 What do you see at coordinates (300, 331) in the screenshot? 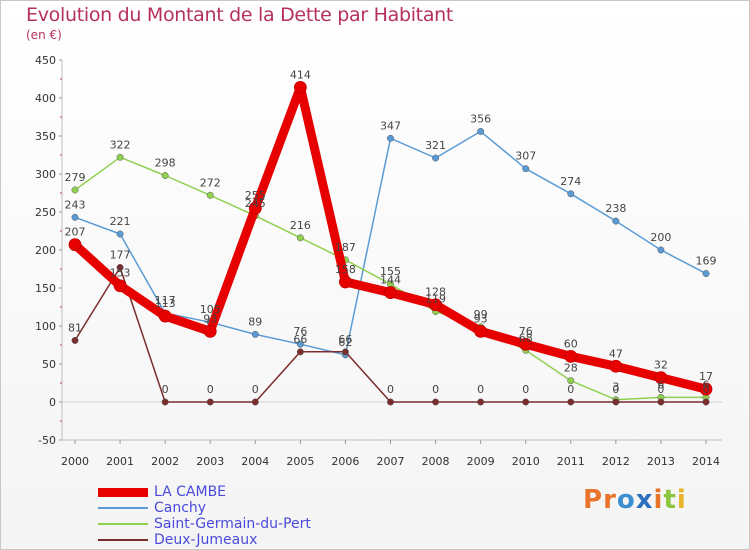
I see `data-label-canchy: 76` at bounding box center [300, 331].